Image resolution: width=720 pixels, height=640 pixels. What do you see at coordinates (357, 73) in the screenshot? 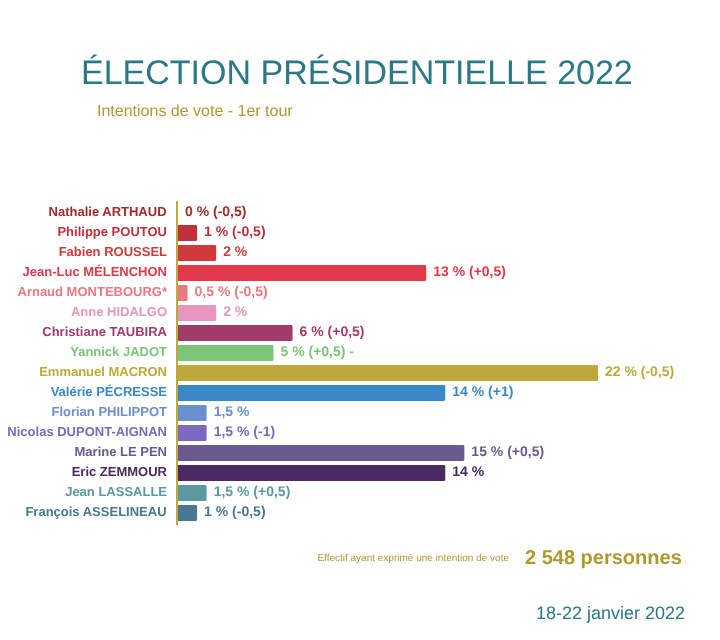
I see `chart-title: ÉLECTION PRÉSIDENTIELLE 2022` at bounding box center [357, 73].